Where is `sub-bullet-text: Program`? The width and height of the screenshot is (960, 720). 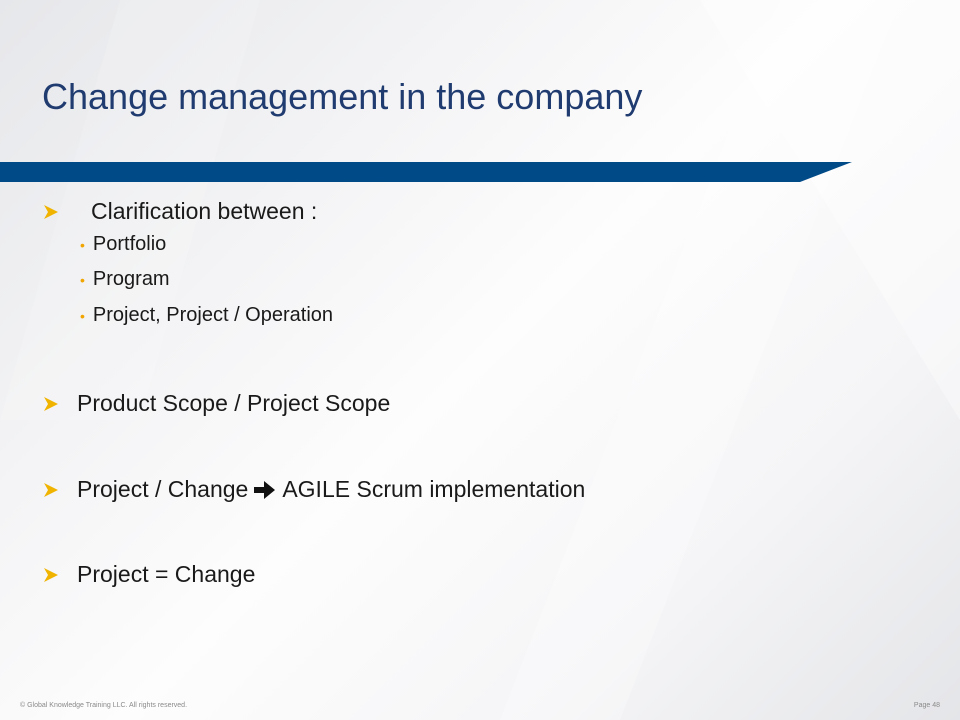
sub-bullet-text: Program is located at coordinates (131, 279).